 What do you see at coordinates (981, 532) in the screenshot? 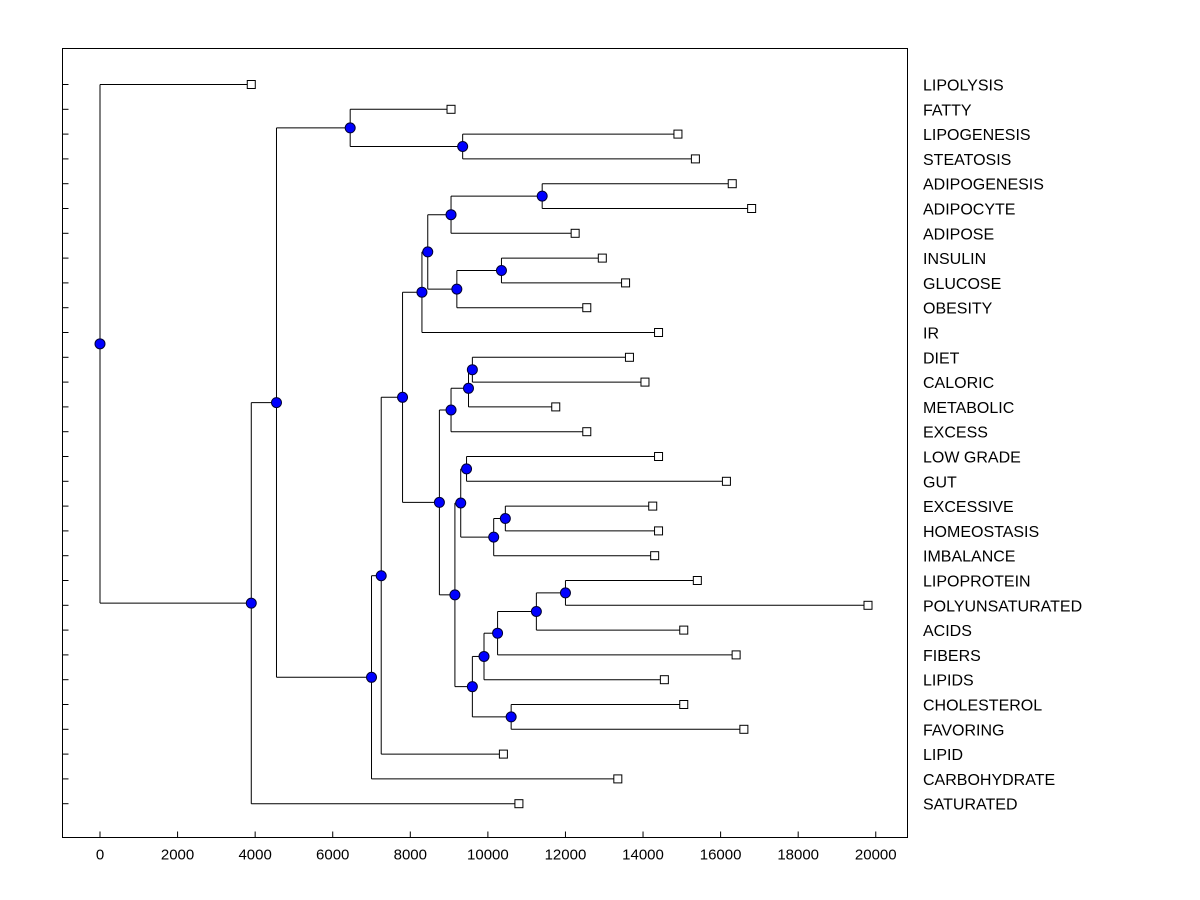
I see `leaf-label-homeostasis: HOMEOSTASIS` at bounding box center [981, 532].